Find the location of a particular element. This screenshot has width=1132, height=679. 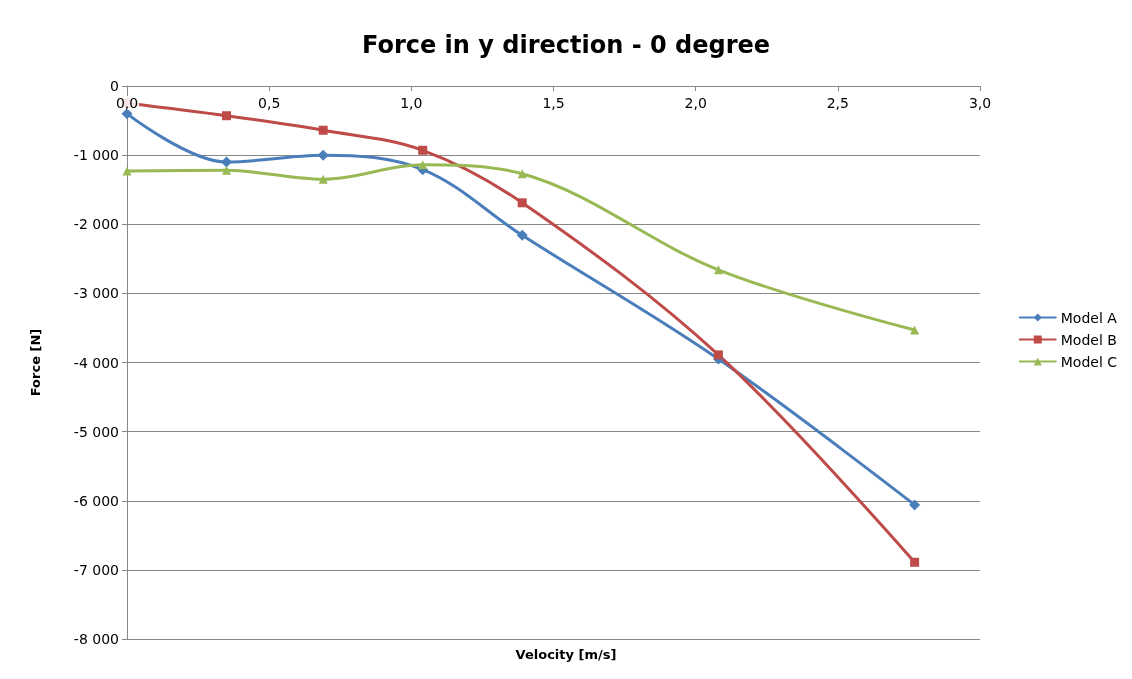

chart-title: Force in y direction - 0 degree is located at coordinates (566, 45).